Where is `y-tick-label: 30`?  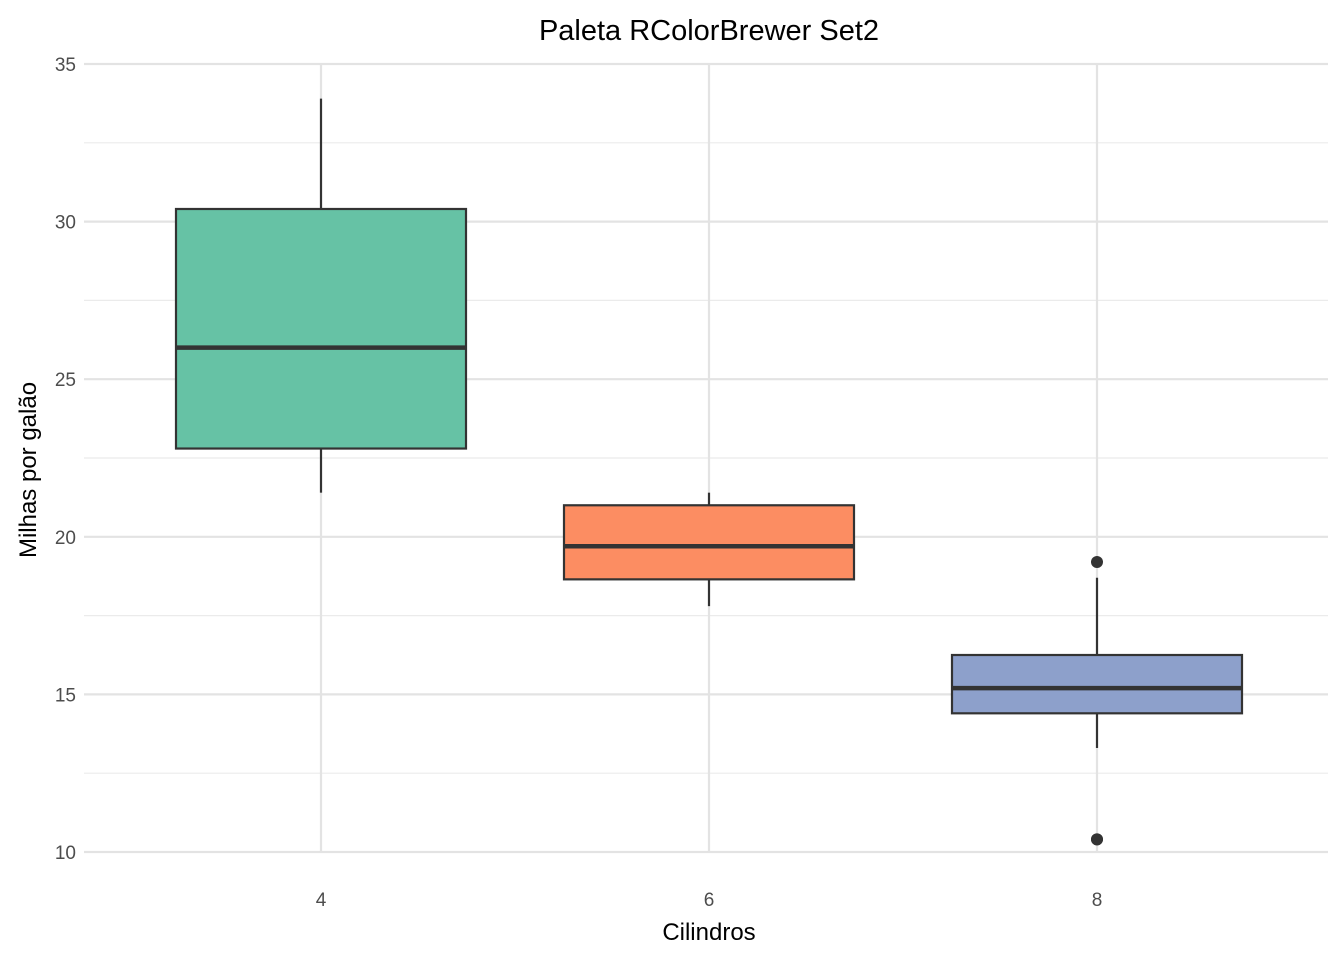
y-tick-label: 30 is located at coordinates (65, 223).